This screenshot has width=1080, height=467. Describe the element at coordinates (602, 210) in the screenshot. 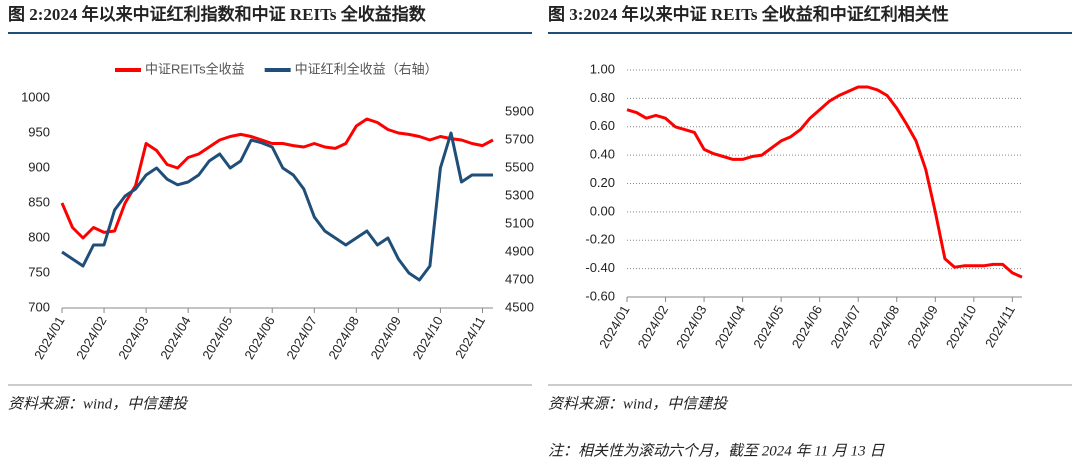

I see `y-tick-label: 0.00` at that location.